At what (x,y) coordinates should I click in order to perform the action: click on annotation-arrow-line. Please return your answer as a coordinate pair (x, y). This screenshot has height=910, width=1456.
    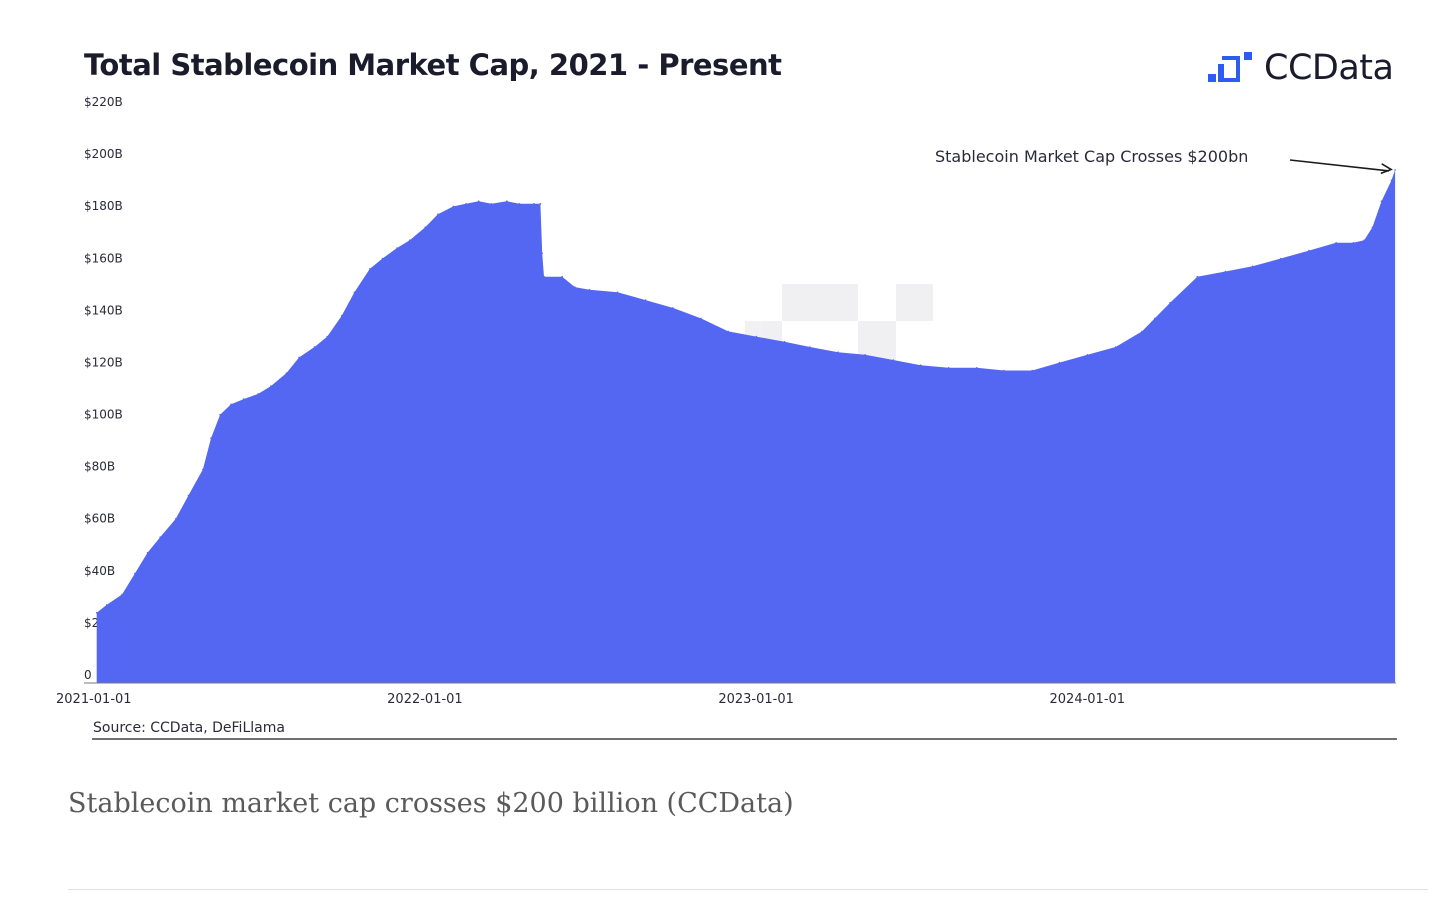
    Looking at the image, I should click on (1339, 165).